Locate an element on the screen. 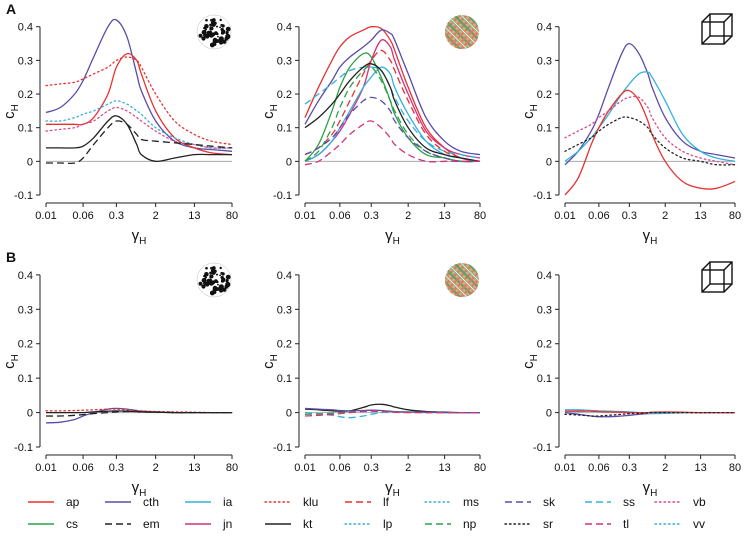  cube-wireframe-icon is located at coordinates (717, 29).